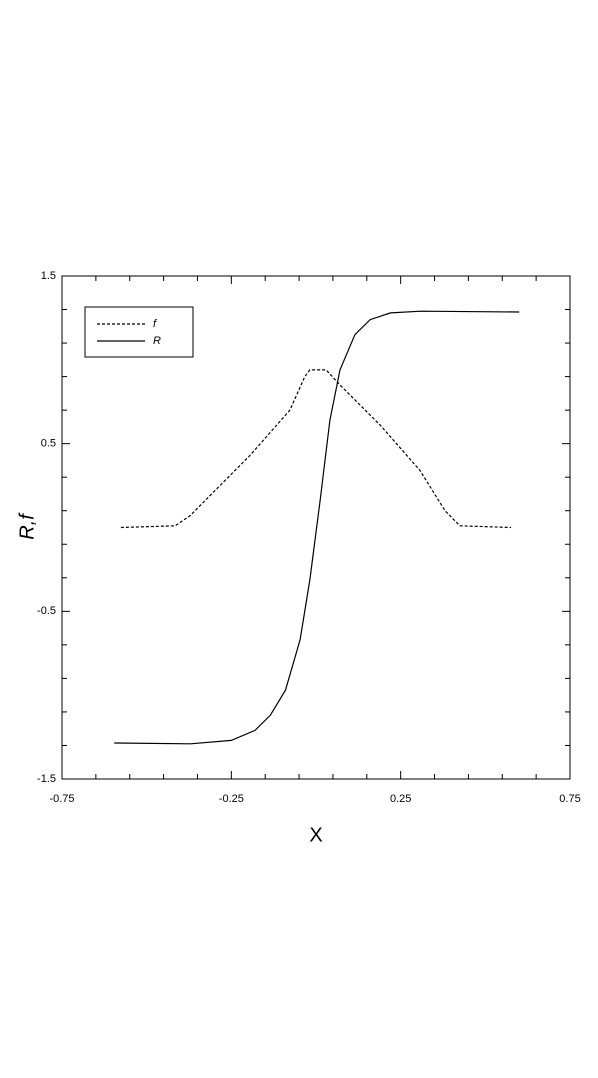 This screenshot has width=598, height=1078. What do you see at coordinates (231, 799) in the screenshot?
I see `x-tick-label: -0.25` at bounding box center [231, 799].